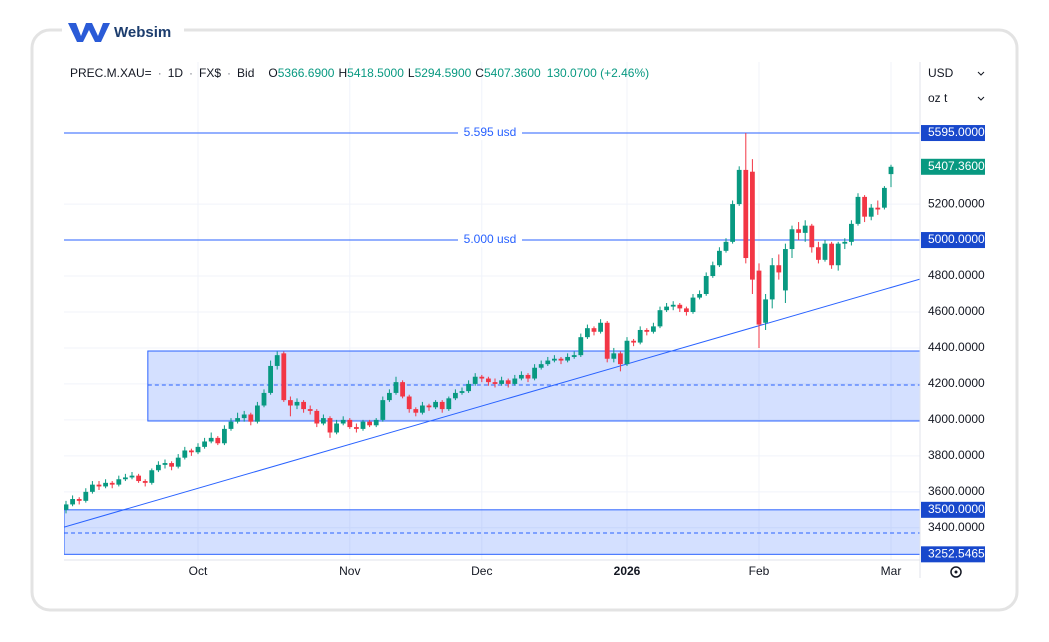 This screenshot has width=1049, height=642. What do you see at coordinates (956, 419) in the screenshot?
I see `y-tick-label: 4000.0000` at bounding box center [956, 419].